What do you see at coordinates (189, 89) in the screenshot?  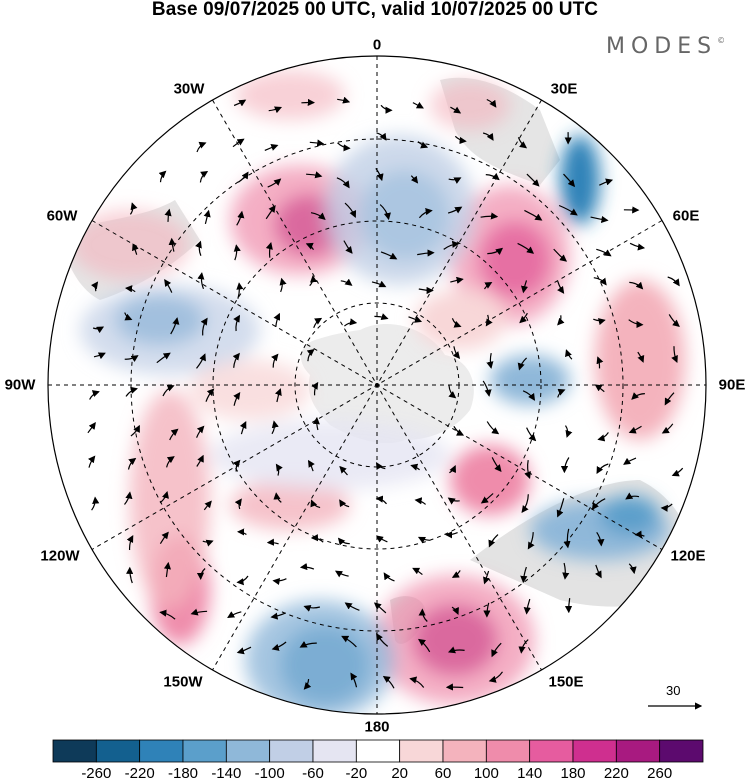 I see `lon-label-30w: 30W` at bounding box center [189, 89].